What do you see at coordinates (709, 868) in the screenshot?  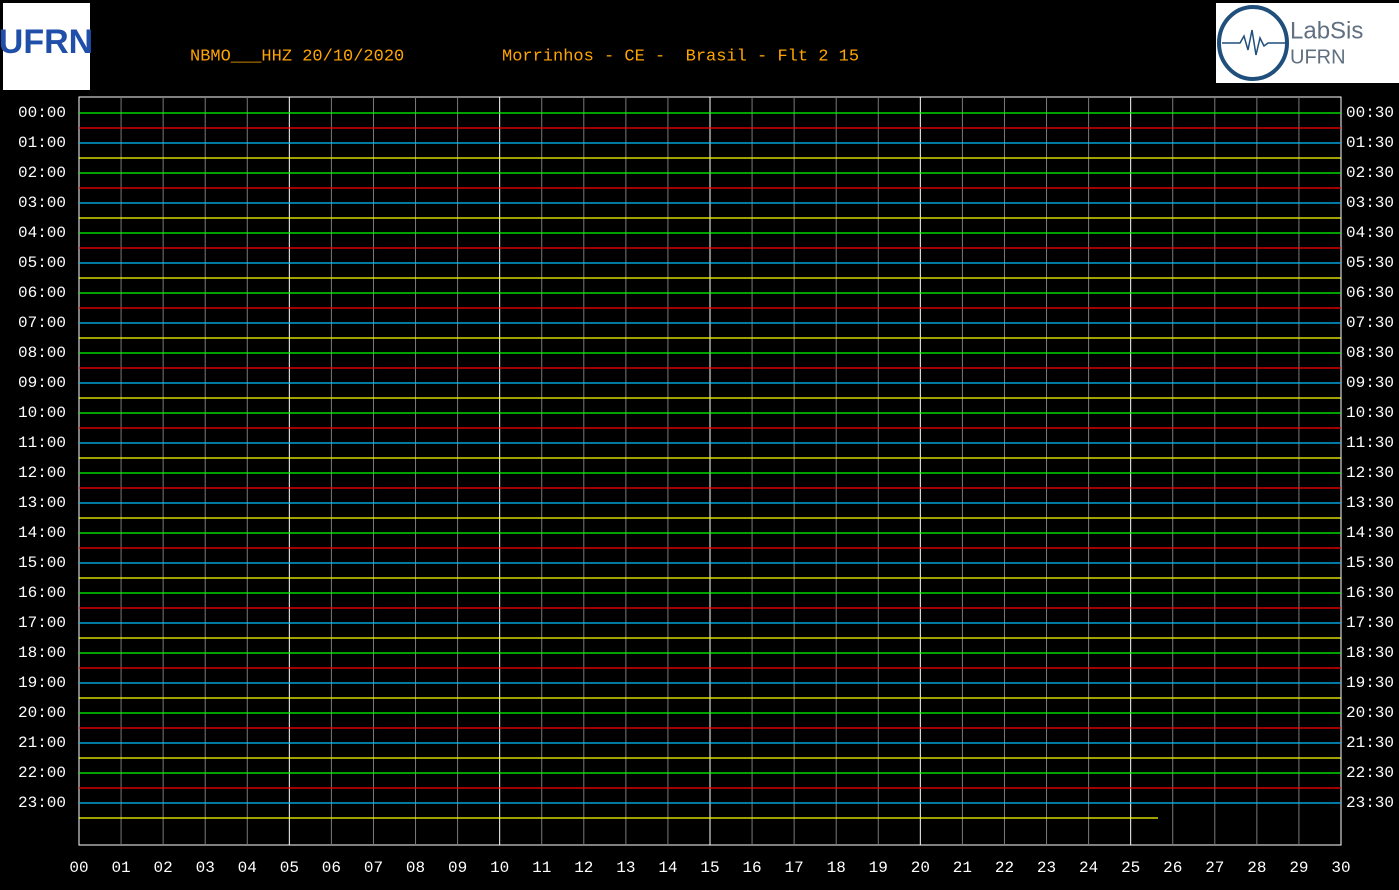 I see `x-tick-label: 15` at bounding box center [709, 868].